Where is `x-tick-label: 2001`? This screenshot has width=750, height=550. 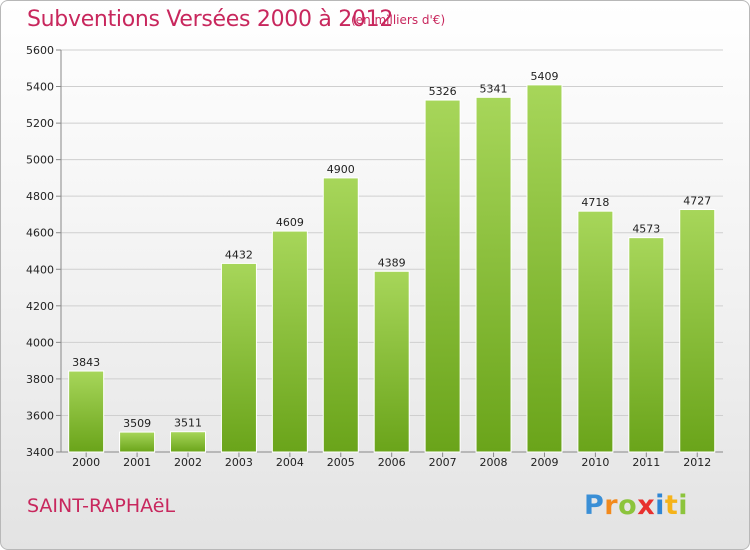
x-tick-label: 2001 is located at coordinates (137, 462).